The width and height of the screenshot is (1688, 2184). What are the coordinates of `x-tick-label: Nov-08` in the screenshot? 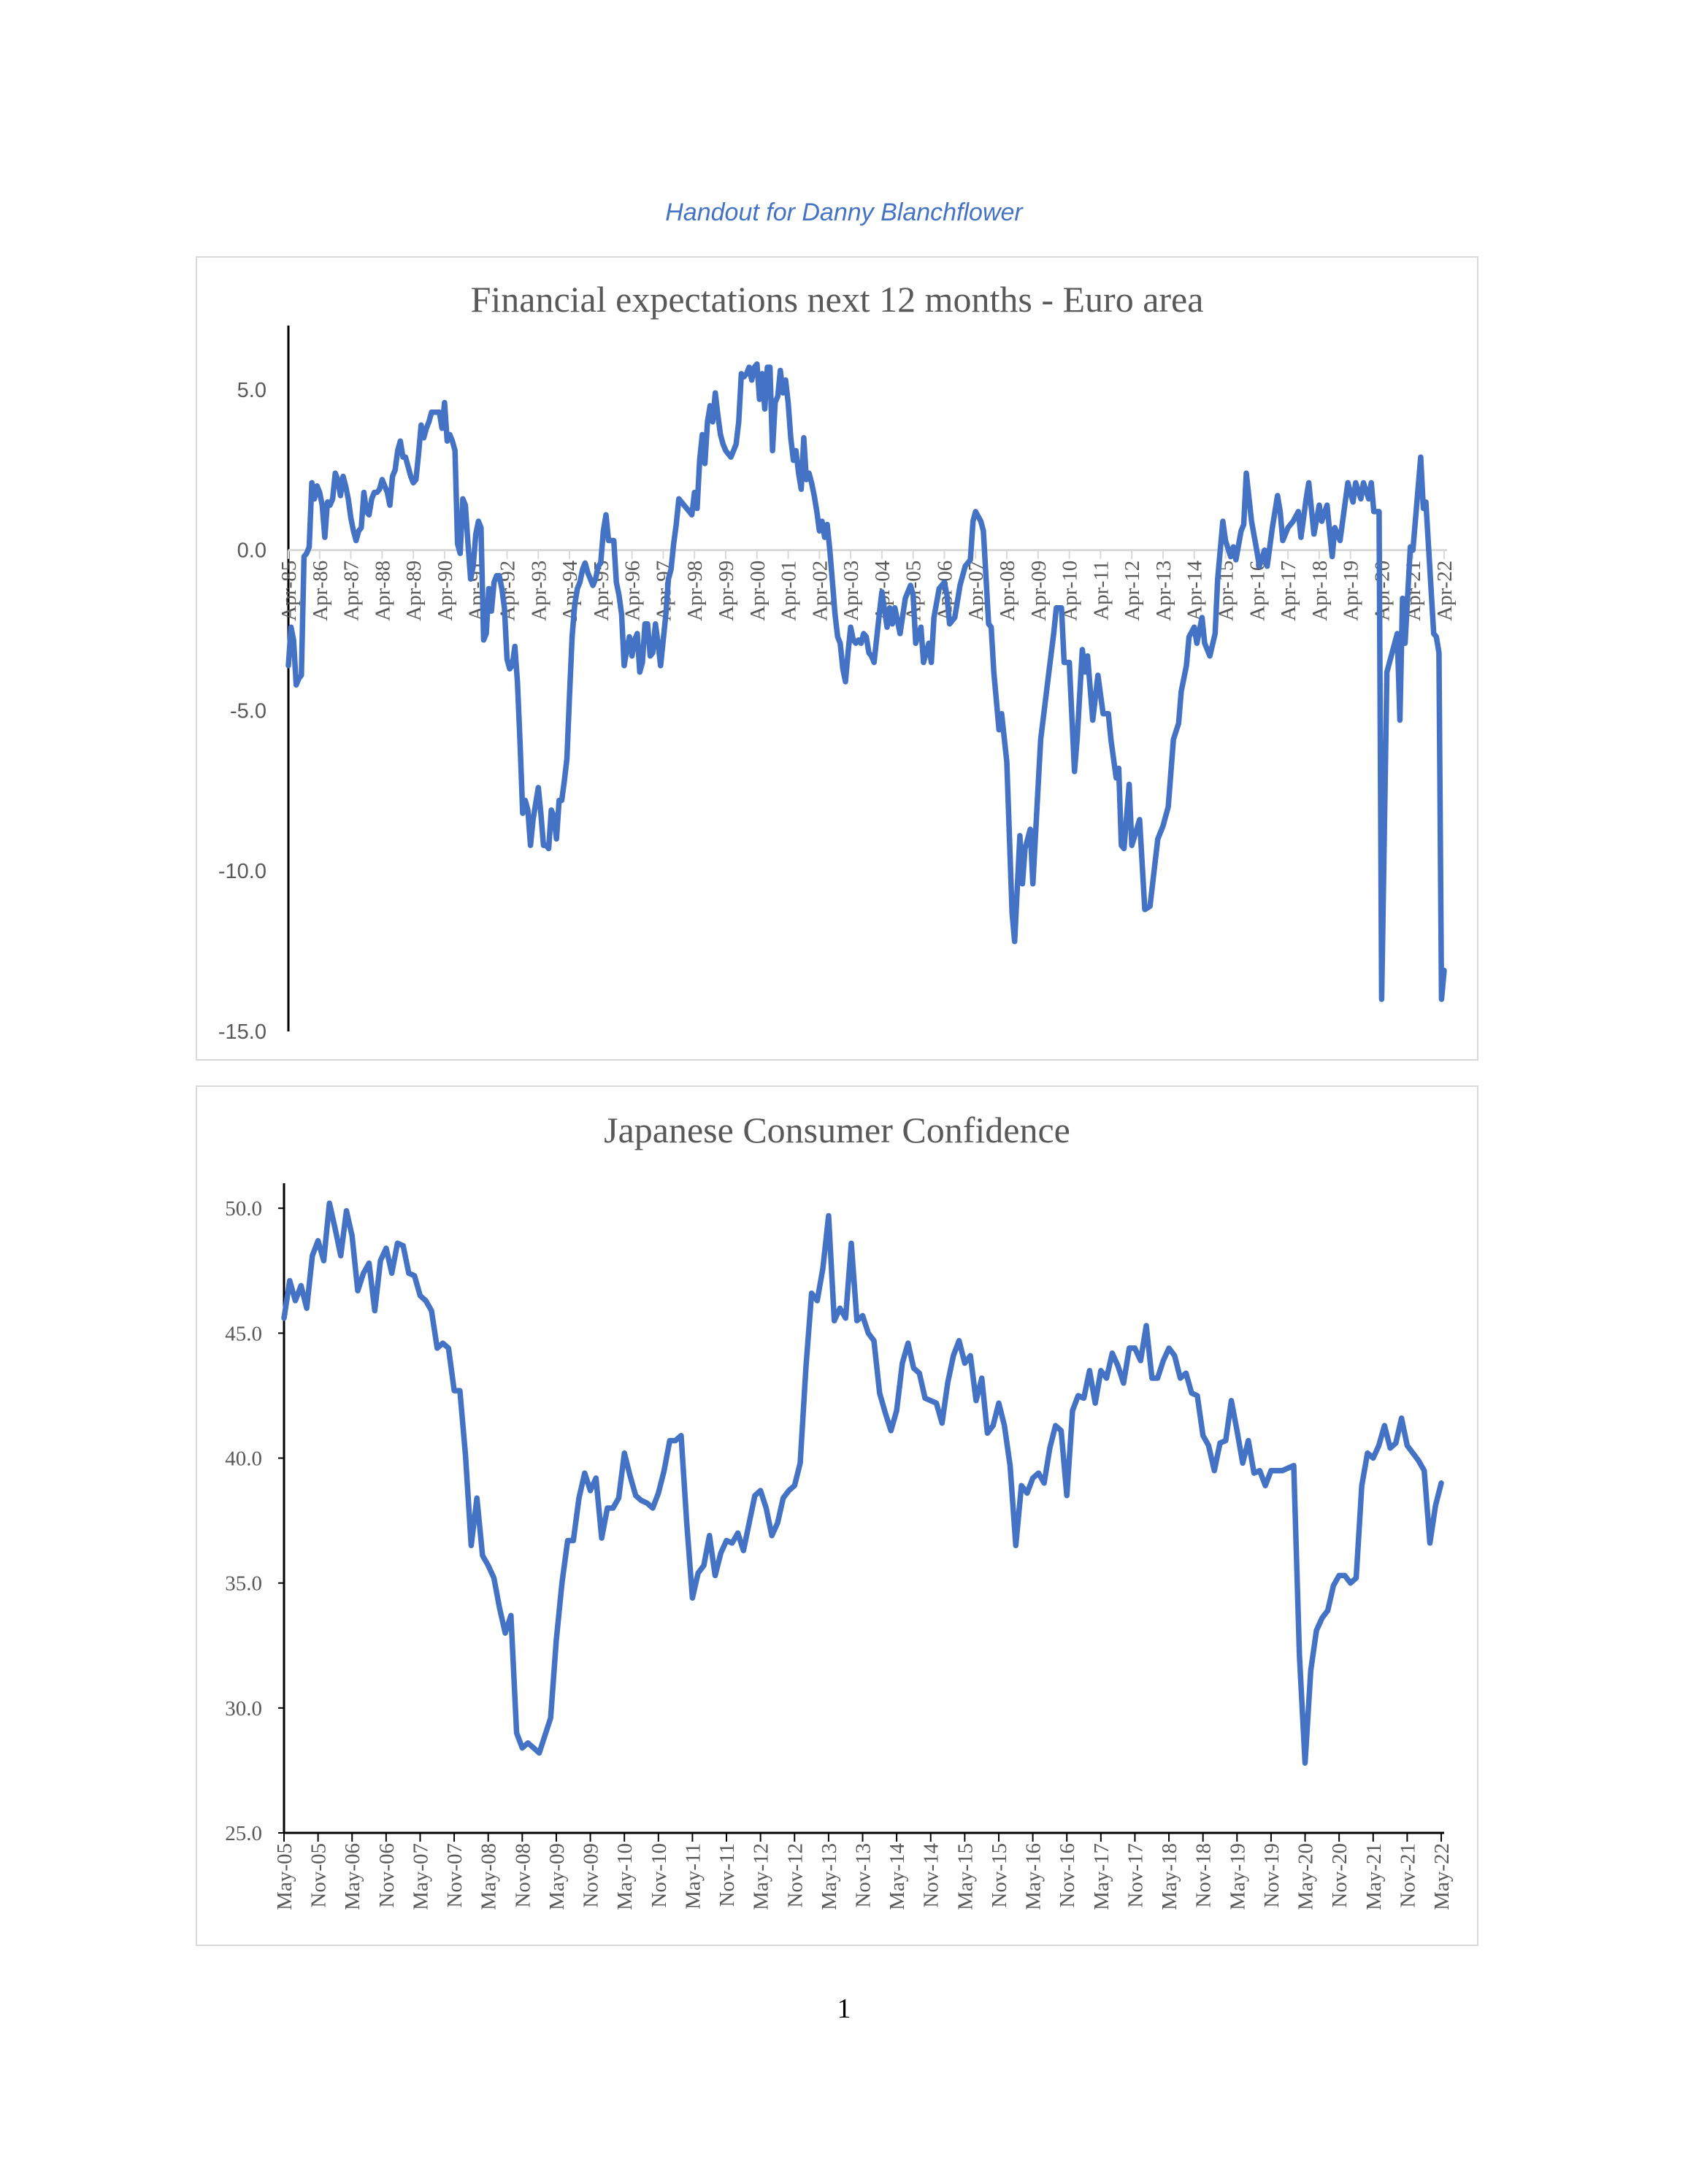 It's located at (522, 1876).